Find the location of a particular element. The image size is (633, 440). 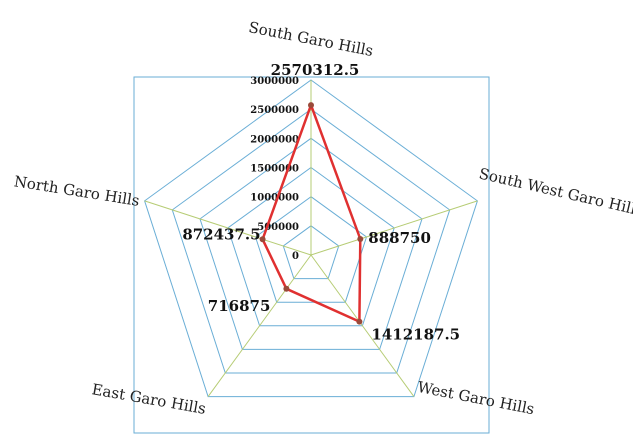

tick-label: 1000000 is located at coordinates (274, 198).